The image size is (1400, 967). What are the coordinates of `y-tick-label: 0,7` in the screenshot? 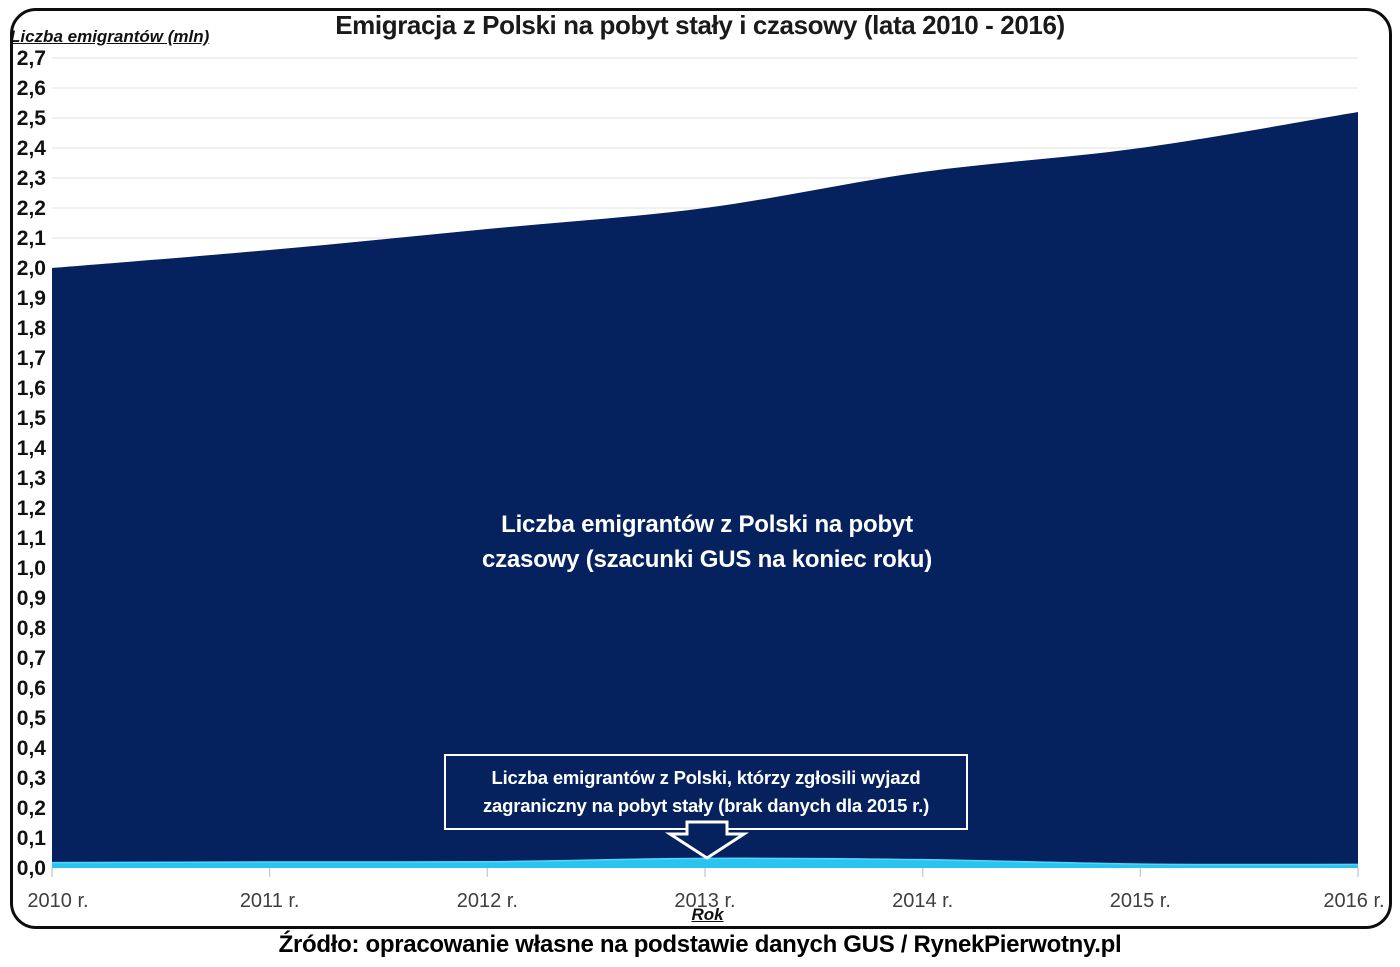 It's located at (31, 658).